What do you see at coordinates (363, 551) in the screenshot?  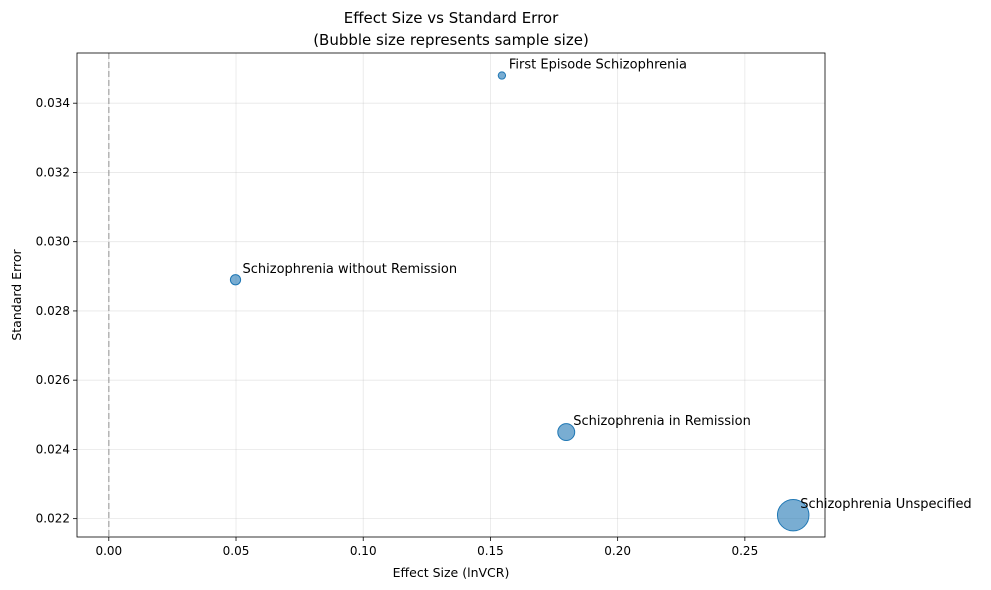 I see `x-tick-label: 0.10` at bounding box center [363, 551].